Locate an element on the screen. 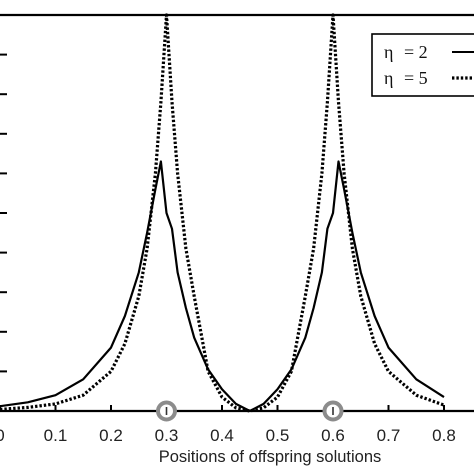 This screenshot has width=474, height=474. x-axis-title: Positions of offspring solutions is located at coordinates (270, 457).